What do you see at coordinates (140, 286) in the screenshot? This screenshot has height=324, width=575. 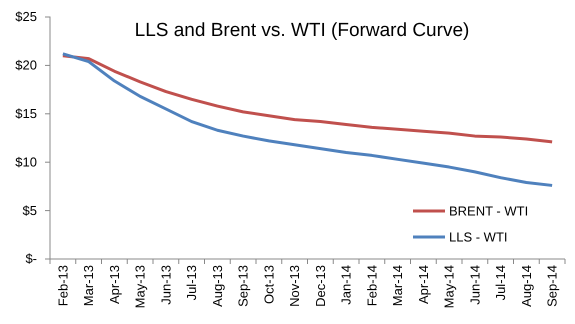 I see `x-tick-label: May-13` at bounding box center [140, 286].